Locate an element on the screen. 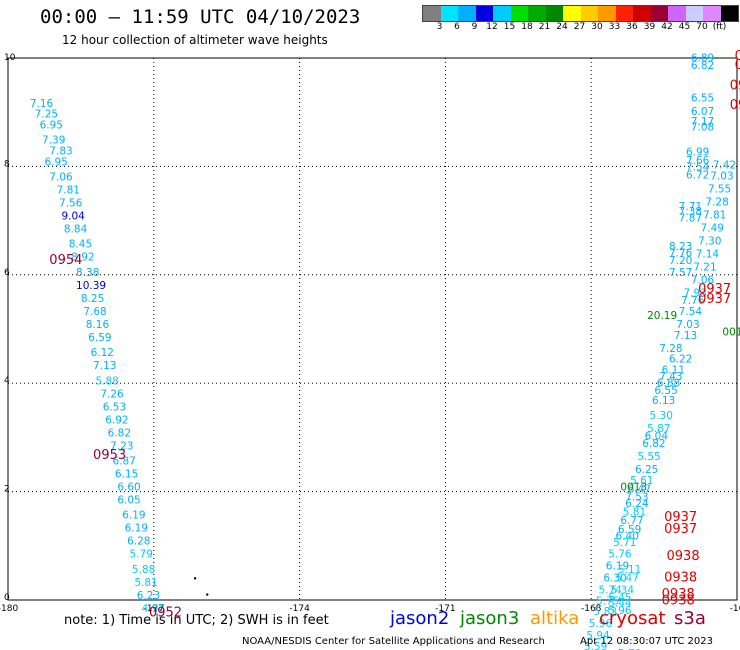  swh-observation: 5.74 is located at coordinates (610, 590).